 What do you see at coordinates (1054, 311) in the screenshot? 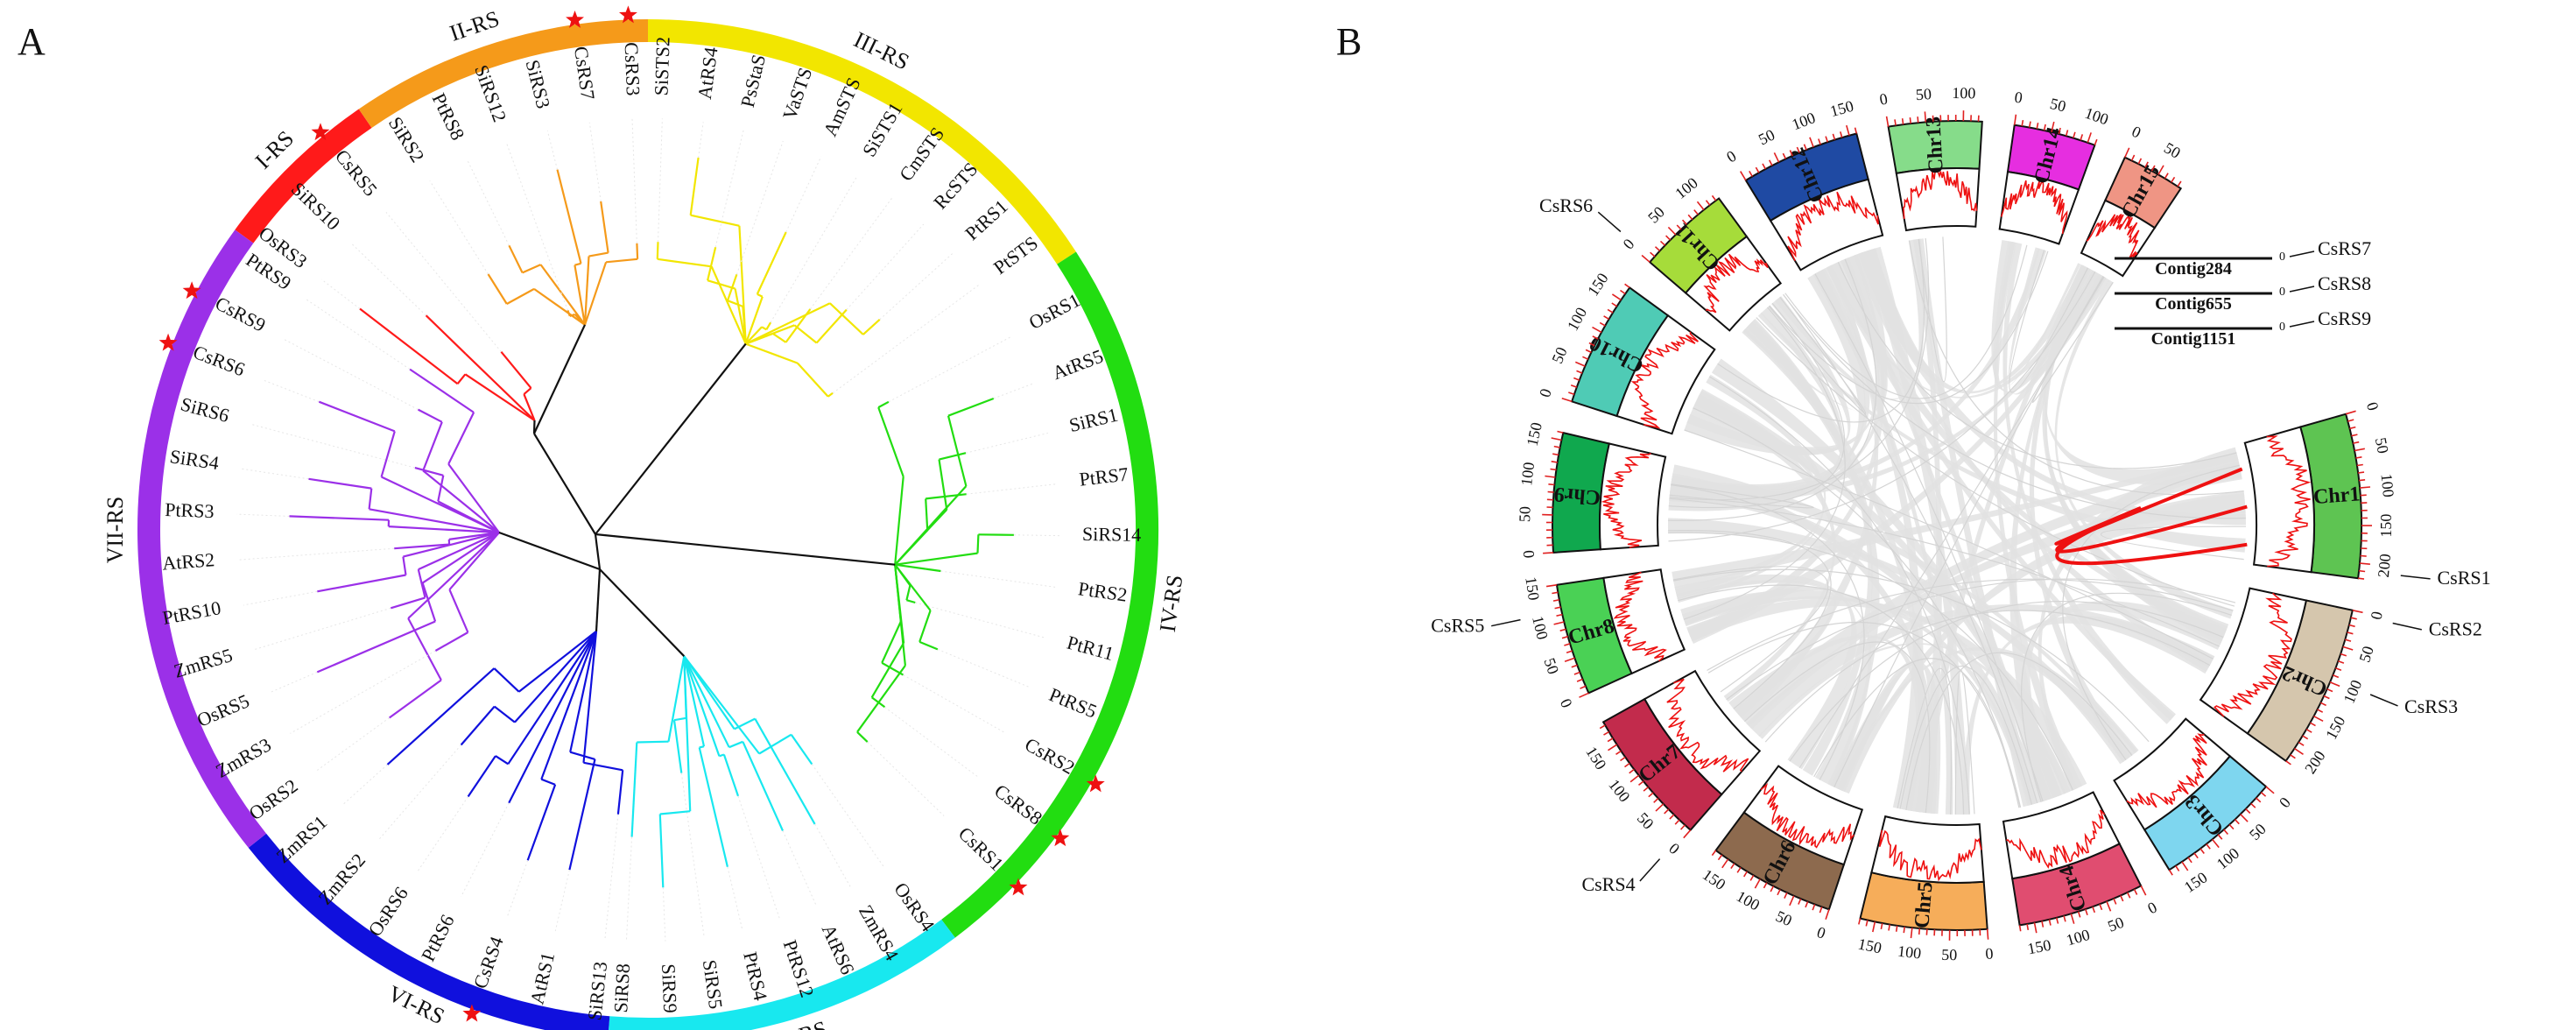
I see `leaf-label: OsRS1` at bounding box center [1054, 311].